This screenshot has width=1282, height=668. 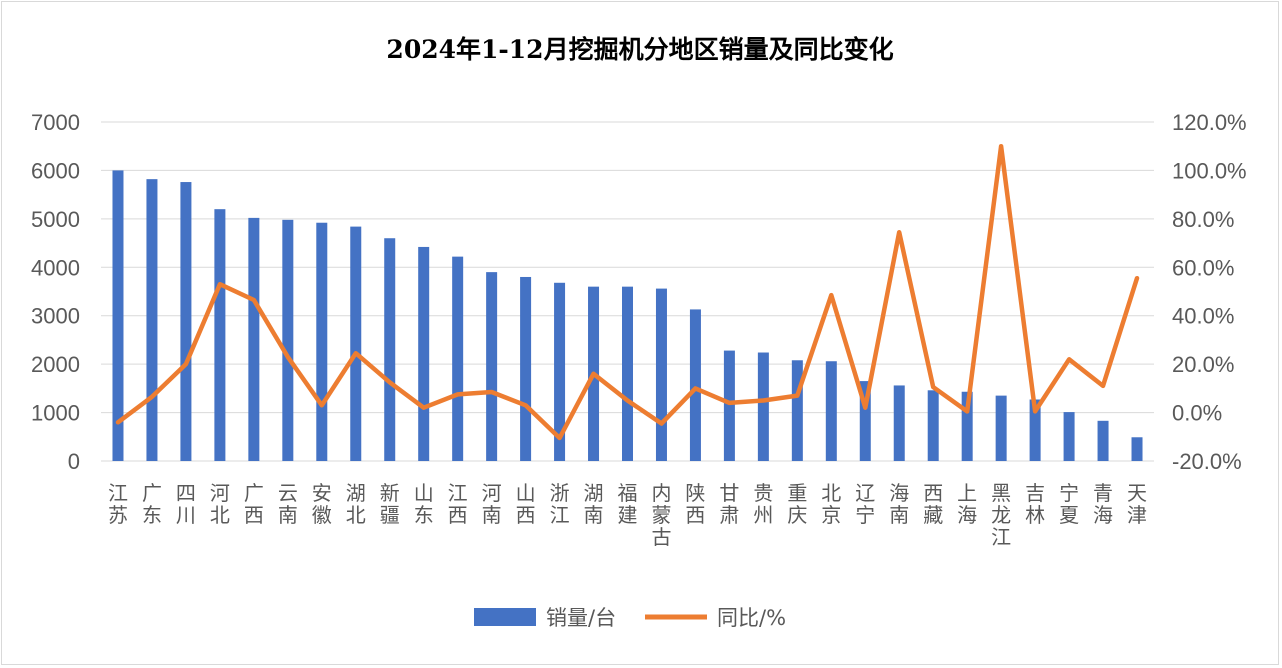 I want to click on x-tick-label: 云南, so click(x=288, y=504).